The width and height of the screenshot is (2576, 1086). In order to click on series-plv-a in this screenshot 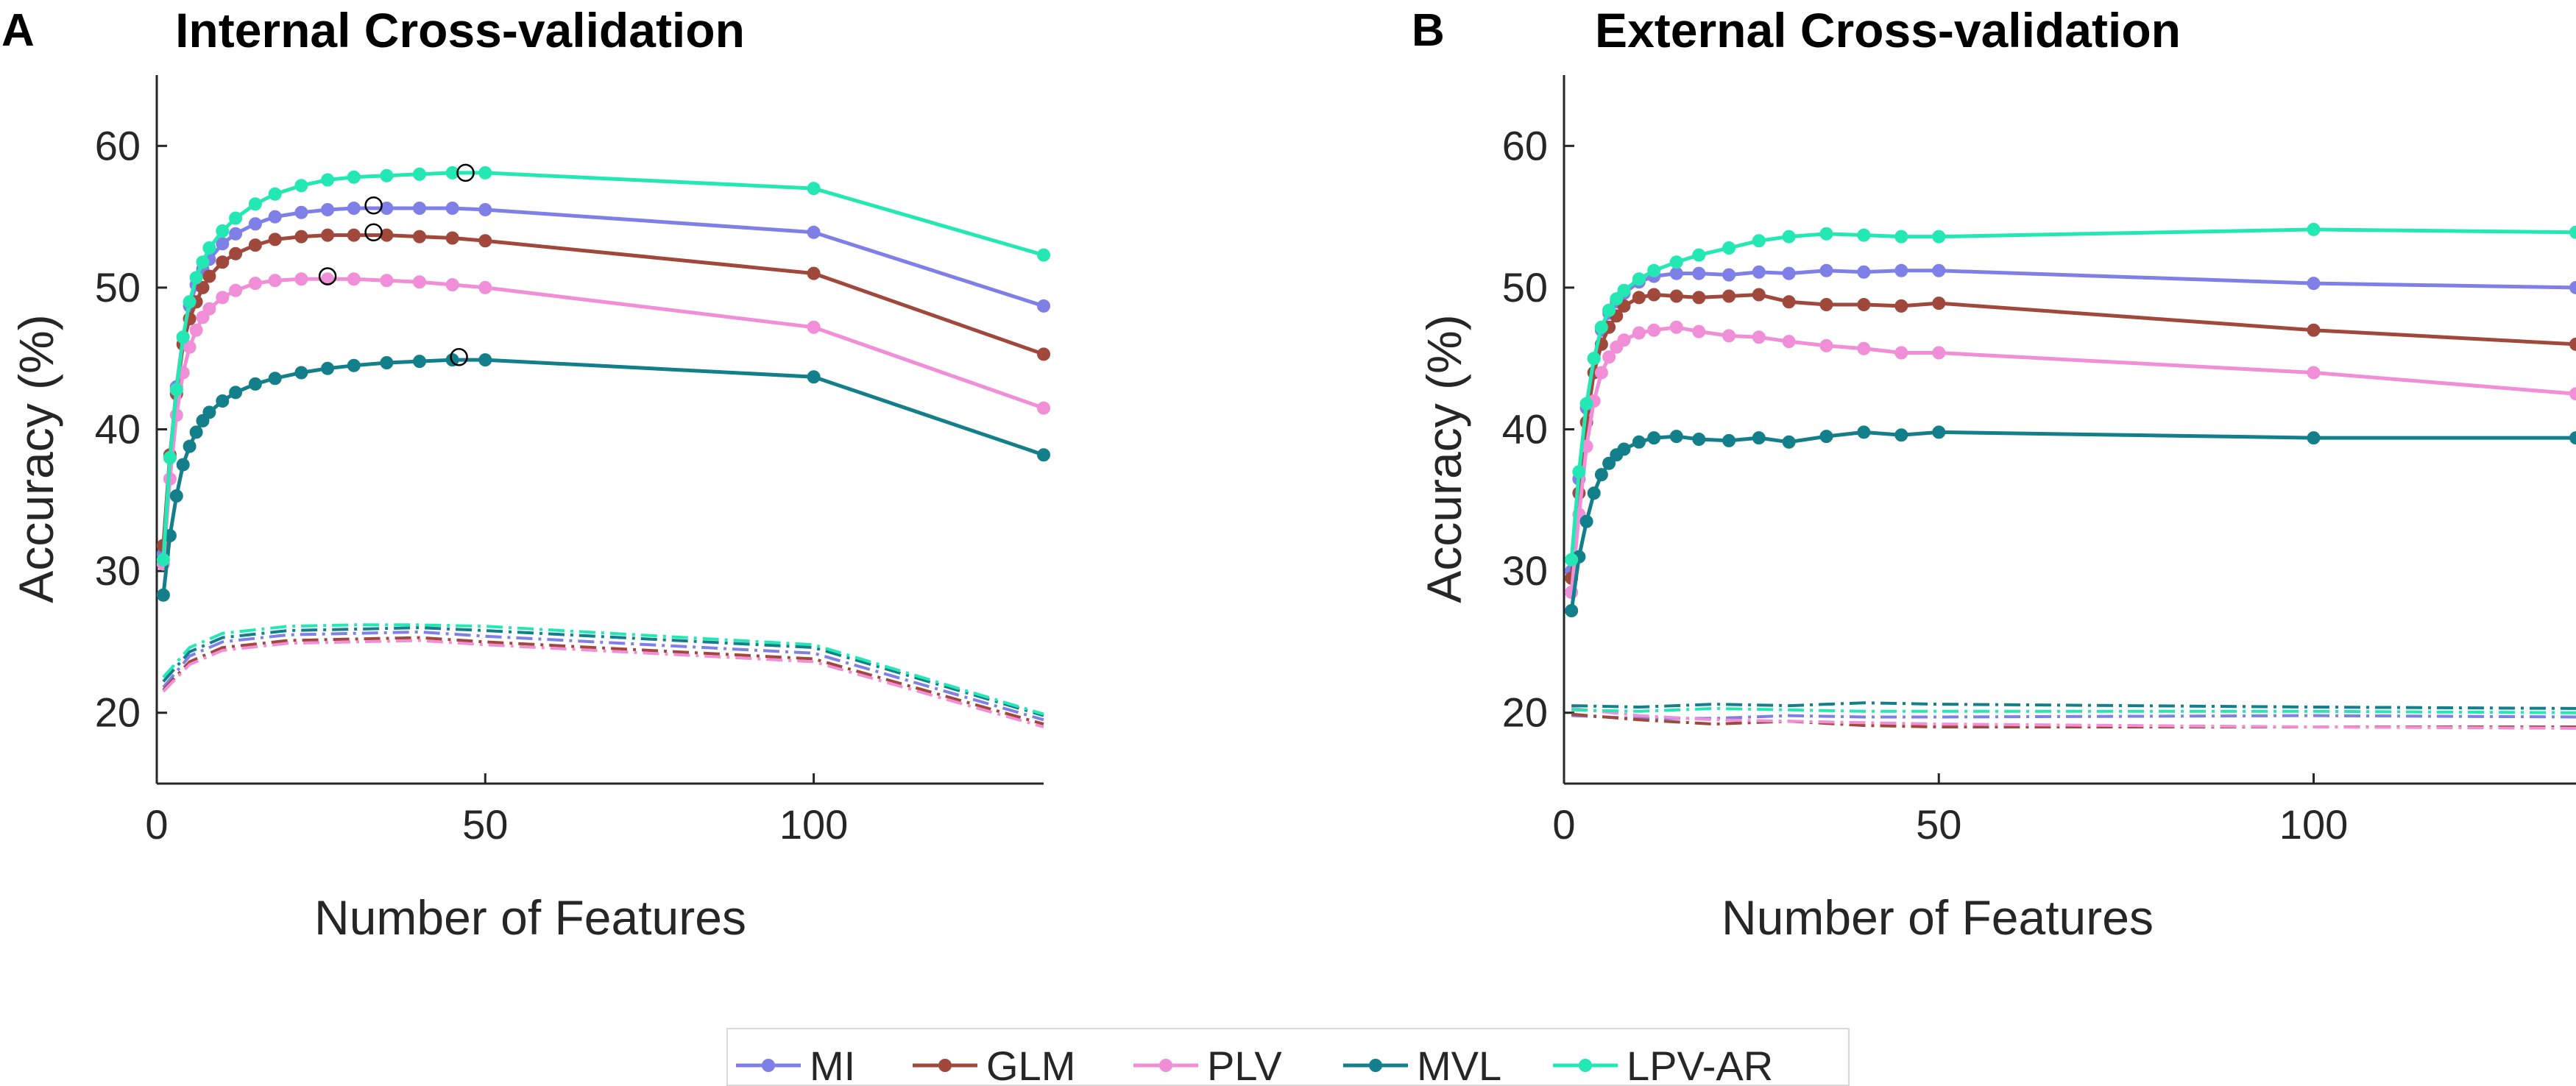, I will do `click(603, 419)`.